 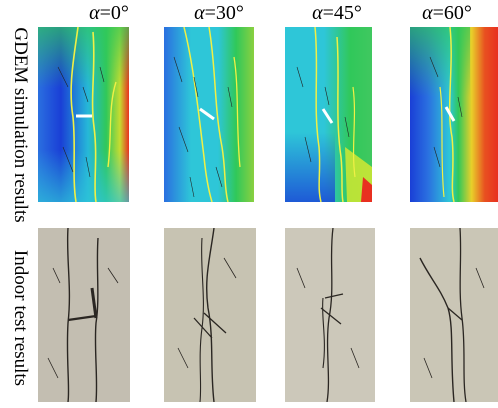 What do you see at coordinates (20, 125) in the screenshot?
I see `row-label-simulation: GDEM simulation results` at bounding box center [20, 125].